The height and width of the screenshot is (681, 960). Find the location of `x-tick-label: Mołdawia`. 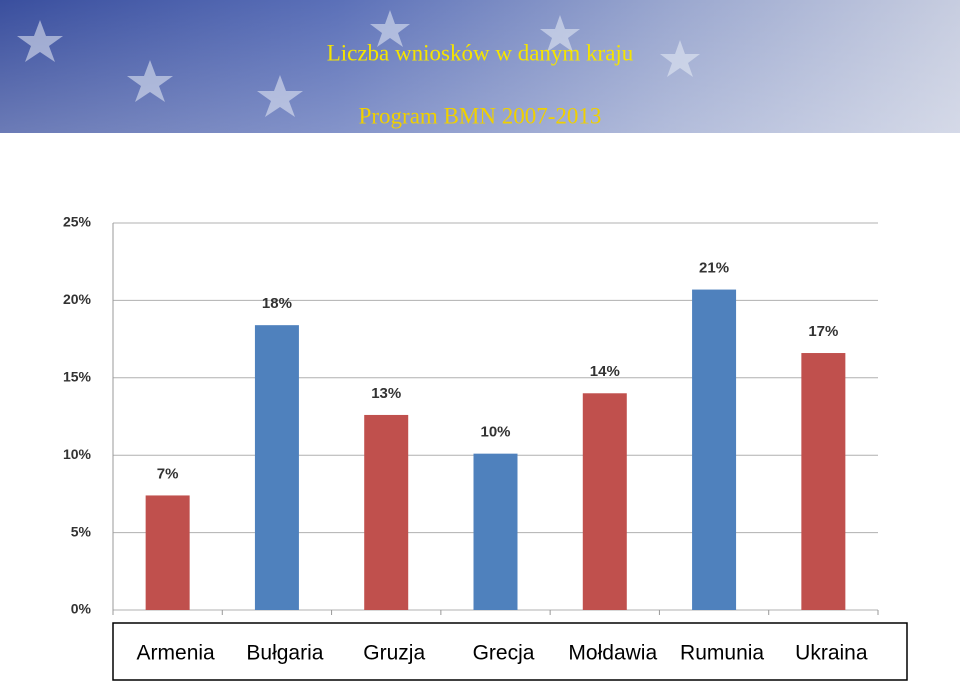

x-tick-label: Mołdawia is located at coordinates (612, 653).